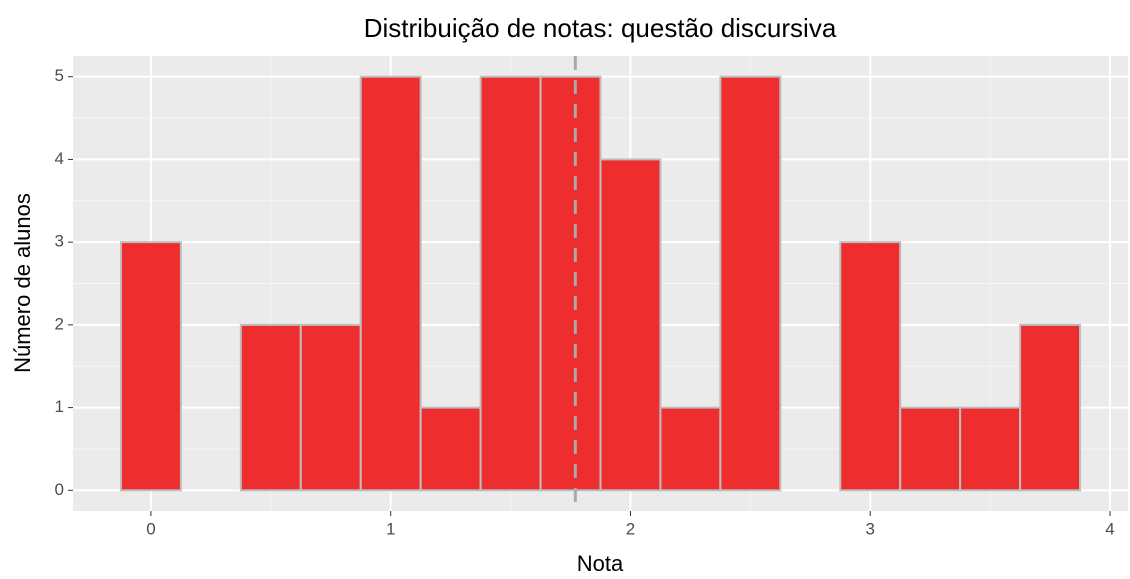 The image size is (1130, 579). What do you see at coordinates (1109, 528) in the screenshot?
I see `x-tick-label: 4` at bounding box center [1109, 528].